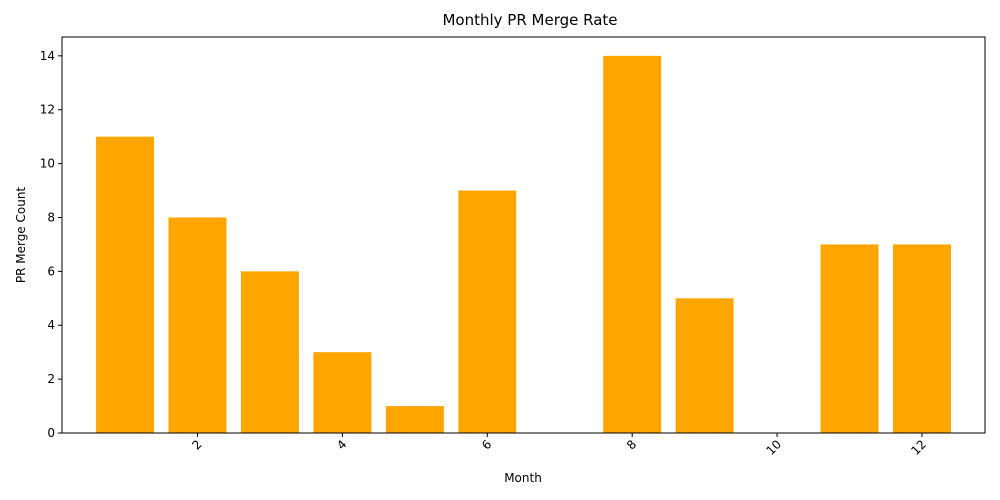 This screenshot has width=1000, height=500. What do you see at coordinates (51, 244) in the screenshot?
I see `y-axis-ticks: 0 2 4 6 8 10 12 14` at bounding box center [51, 244].